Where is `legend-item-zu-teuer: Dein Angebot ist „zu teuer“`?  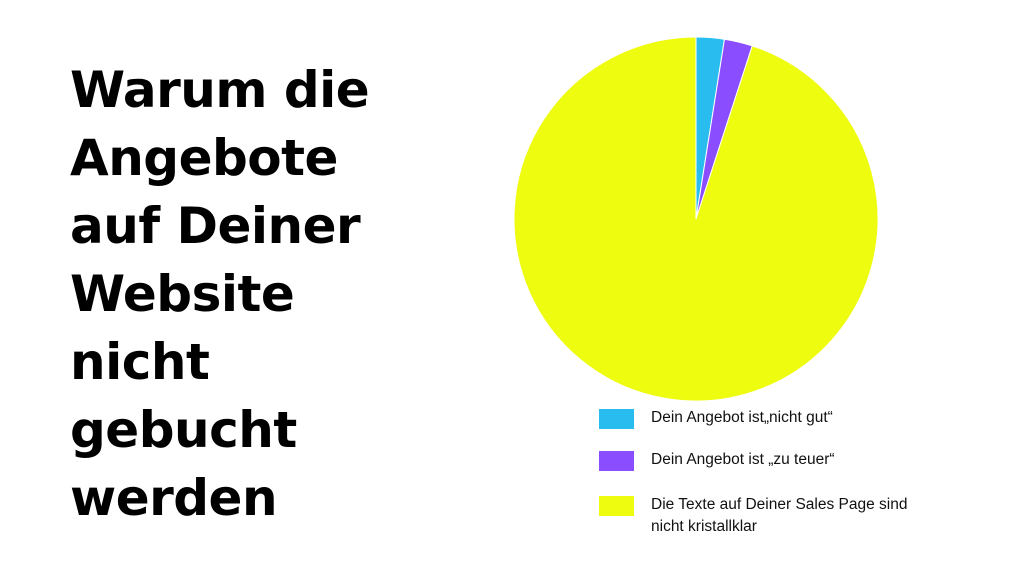
legend-item-zu-teuer: Dein Angebot ist „zu teuer“ is located at coordinates (764, 460).